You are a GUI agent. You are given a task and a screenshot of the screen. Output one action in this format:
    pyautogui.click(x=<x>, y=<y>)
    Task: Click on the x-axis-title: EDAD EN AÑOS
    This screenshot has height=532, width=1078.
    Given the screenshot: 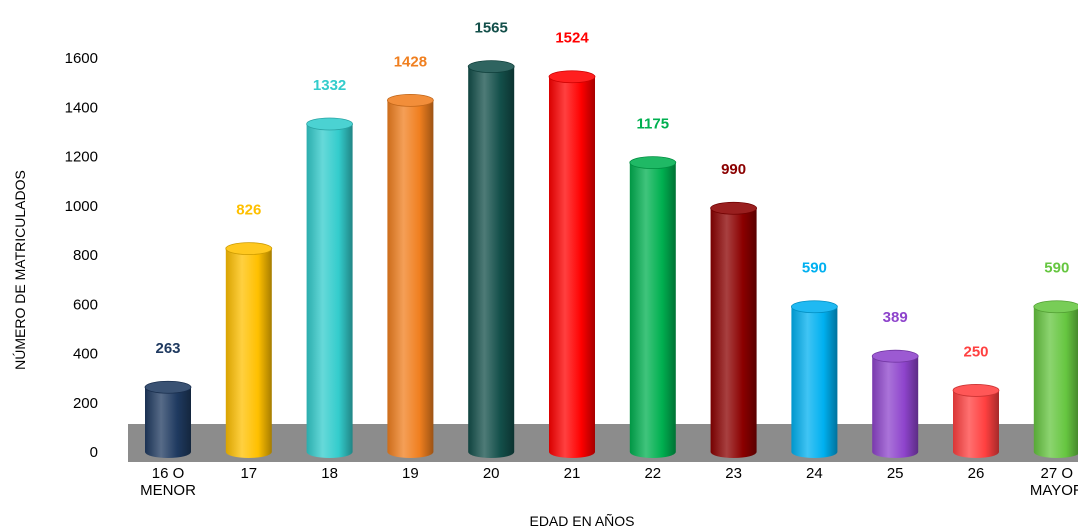 What is the action you would take?
    pyautogui.click(x=581, y=521)
    